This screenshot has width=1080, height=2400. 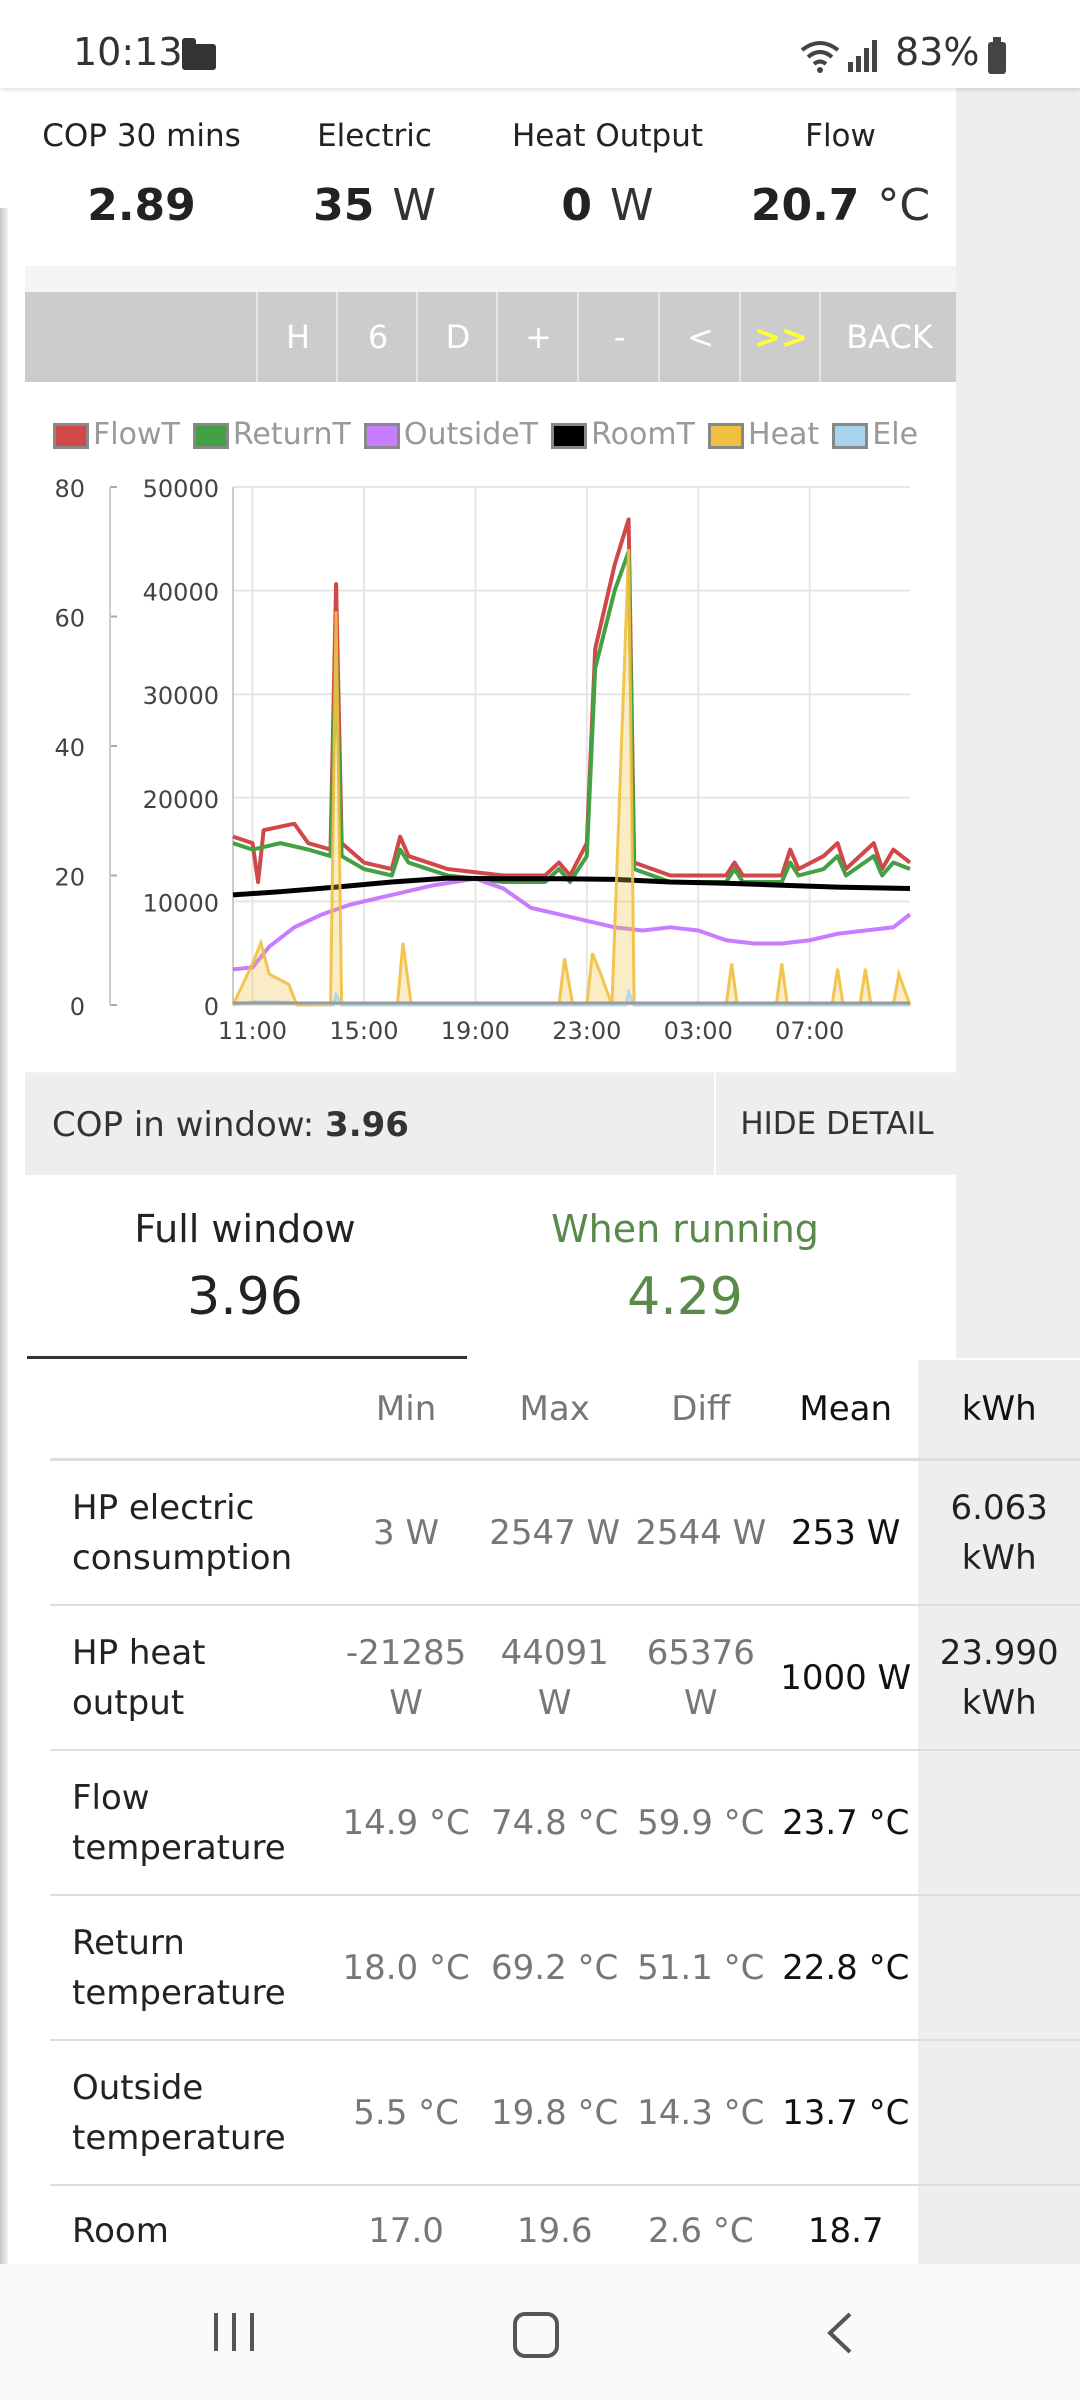 I want to click on full-window-label: Full window, so click(x=245, y=1229).